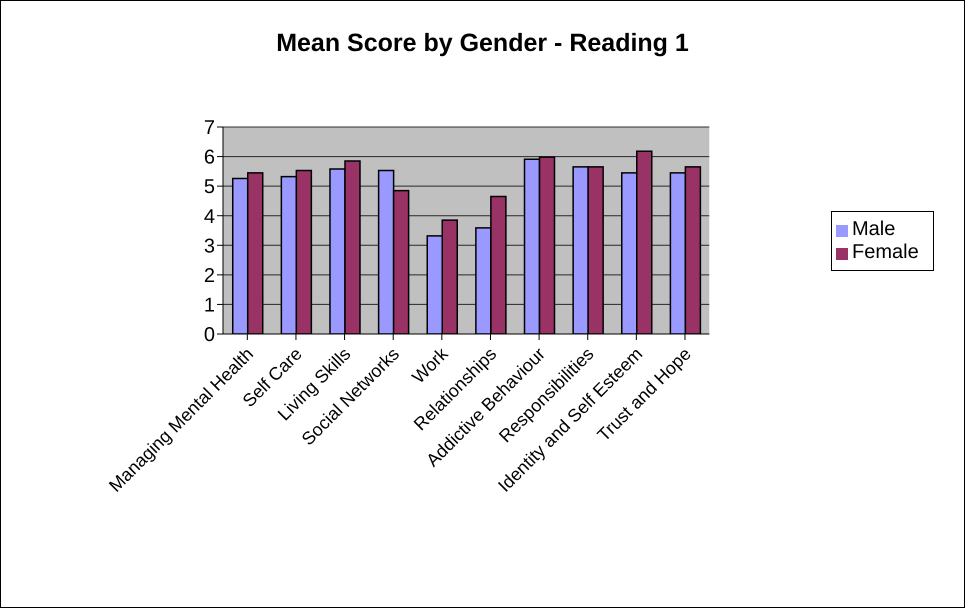 This screenshot has height=608, width=965. Describe the element at coordinates (209, 275) in the screenshot. I see `y-tick-label: 2` at that location.